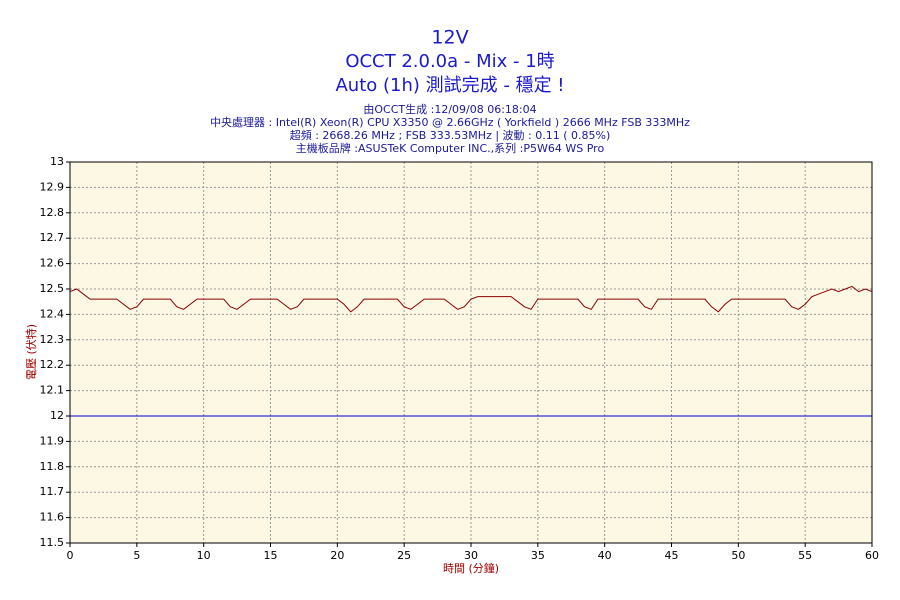  What do you see at coordinates (738, 555) in the screenshot?
I see `x-tick-label: 50` at bounding box center [738, 555].